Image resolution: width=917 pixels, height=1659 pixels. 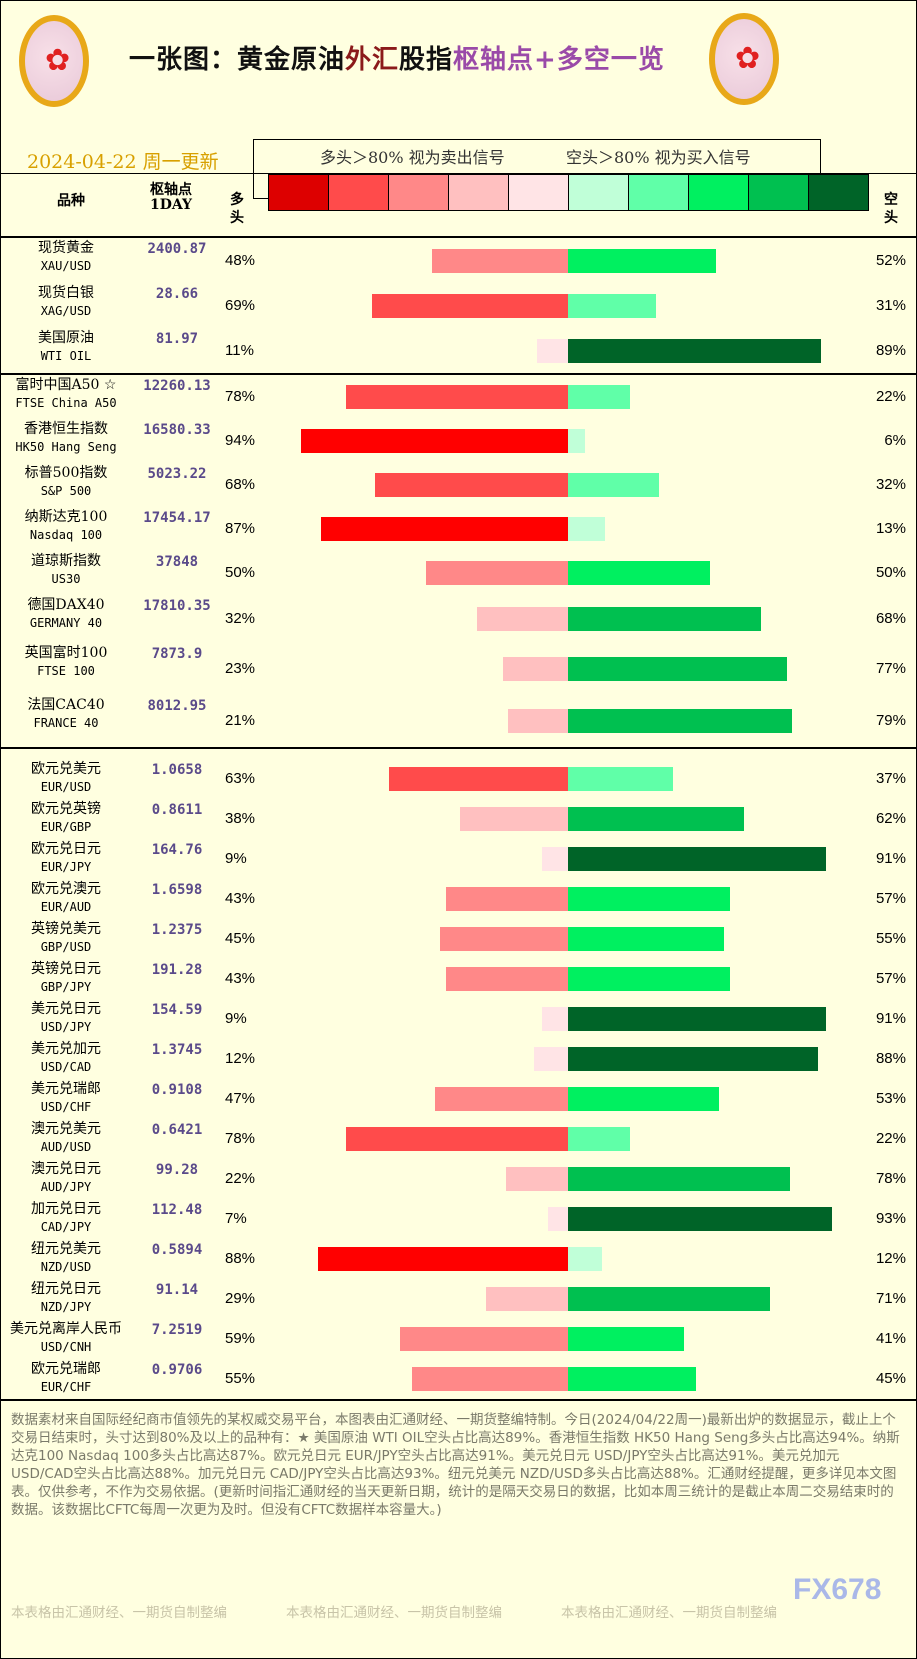 I want to click on col-pivot: 枢轴点, so click(x=171, y=190).